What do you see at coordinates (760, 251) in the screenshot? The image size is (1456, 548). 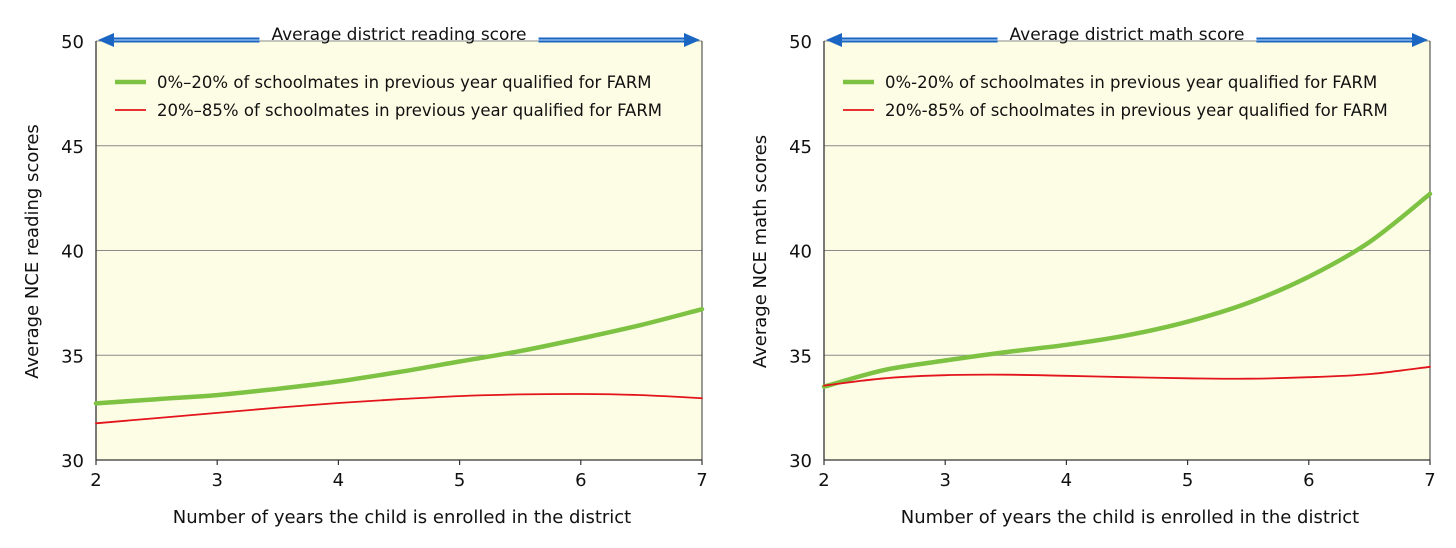 I see `y-axis-title: Average NCE math scores` at bounding box center [760, 251].